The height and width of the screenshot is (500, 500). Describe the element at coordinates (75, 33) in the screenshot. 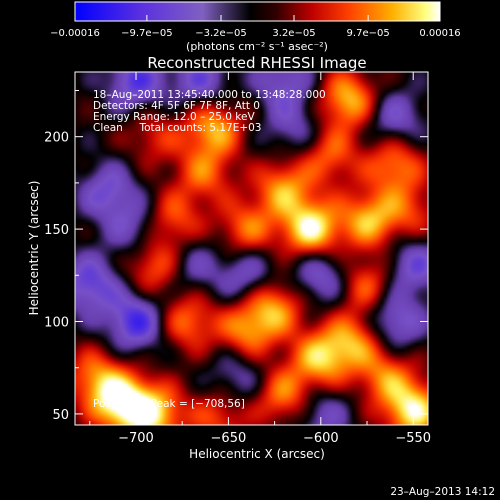

I see `colorbar-tick-label: −0.00016` at that location.